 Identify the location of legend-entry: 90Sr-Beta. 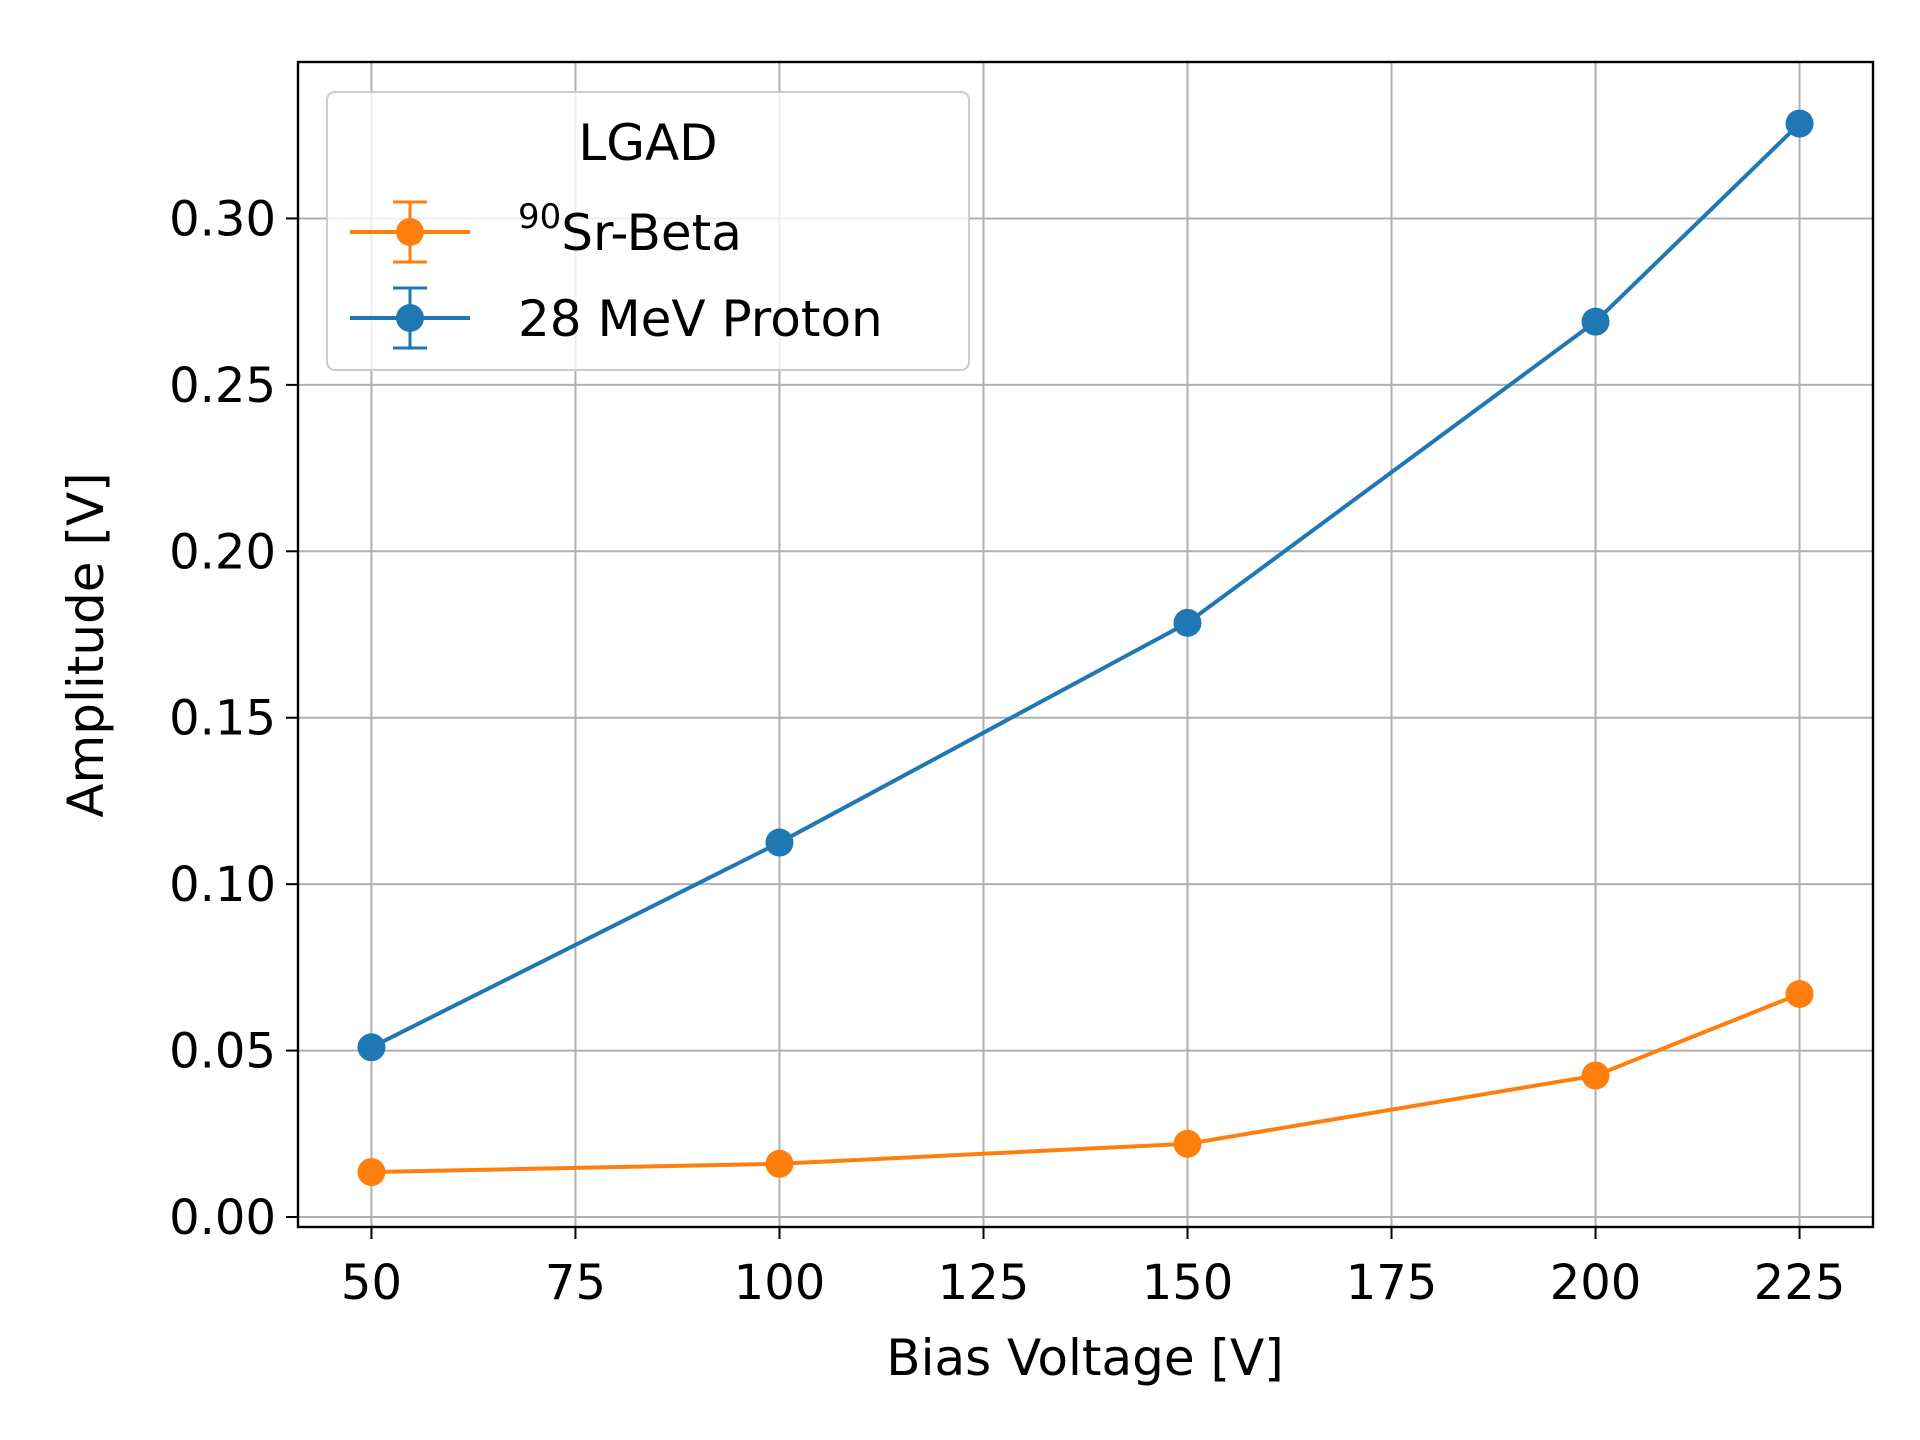
(546, 230).